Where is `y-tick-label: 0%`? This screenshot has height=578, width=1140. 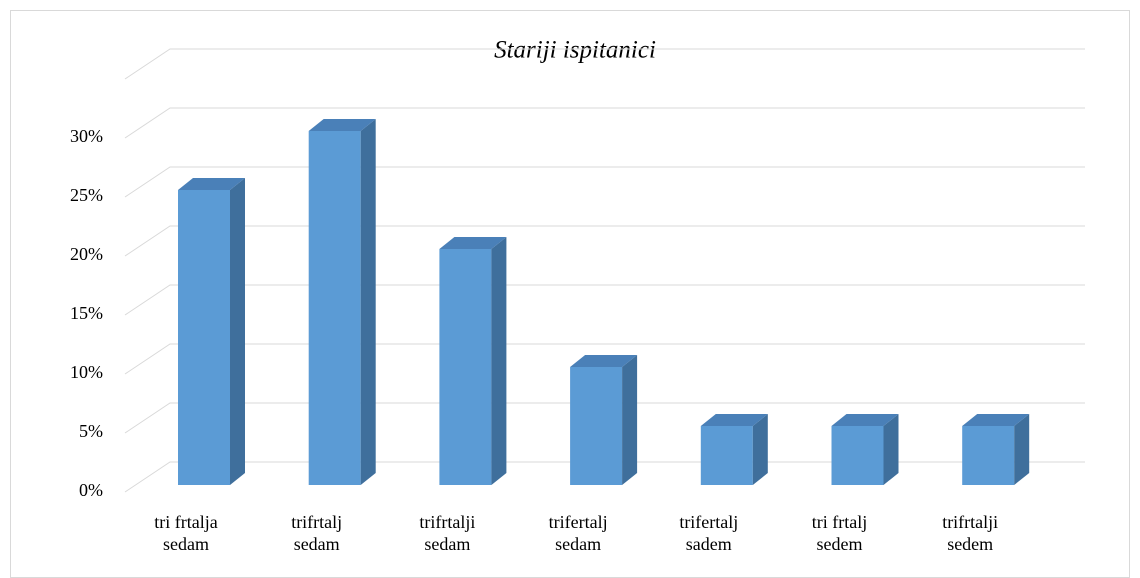
y-tick-label: 0% is located at coordinates (91, 490).